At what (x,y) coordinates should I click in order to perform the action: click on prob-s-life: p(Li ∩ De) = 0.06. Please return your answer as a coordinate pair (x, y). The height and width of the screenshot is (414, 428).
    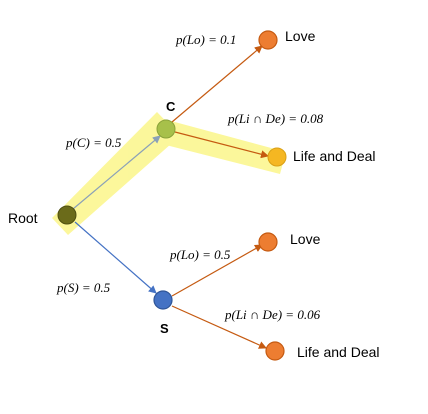
    Looking at the image, I should click on (272, 314).